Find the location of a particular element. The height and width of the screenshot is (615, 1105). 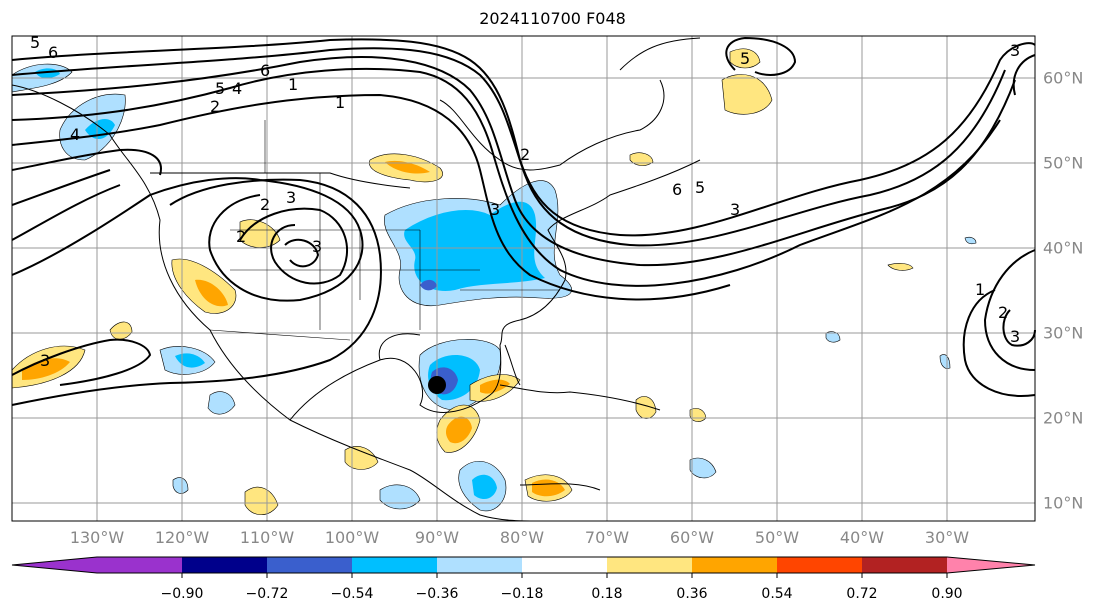

colorbar is located at coordinates (523, 567).